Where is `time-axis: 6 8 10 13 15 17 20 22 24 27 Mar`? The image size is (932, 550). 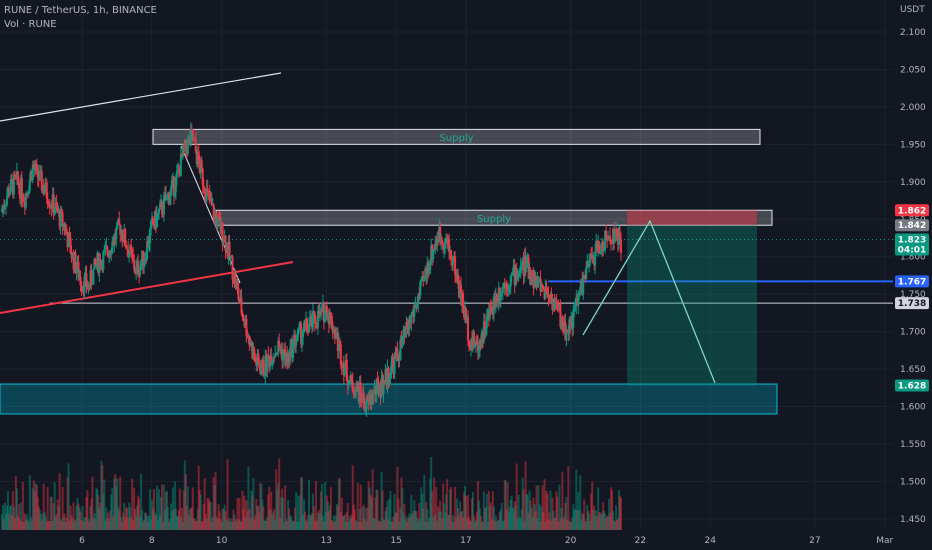
time-axis: 6 8 10 13 15 17 20 22 24 27 Mar is located at coordinates (486, 541).